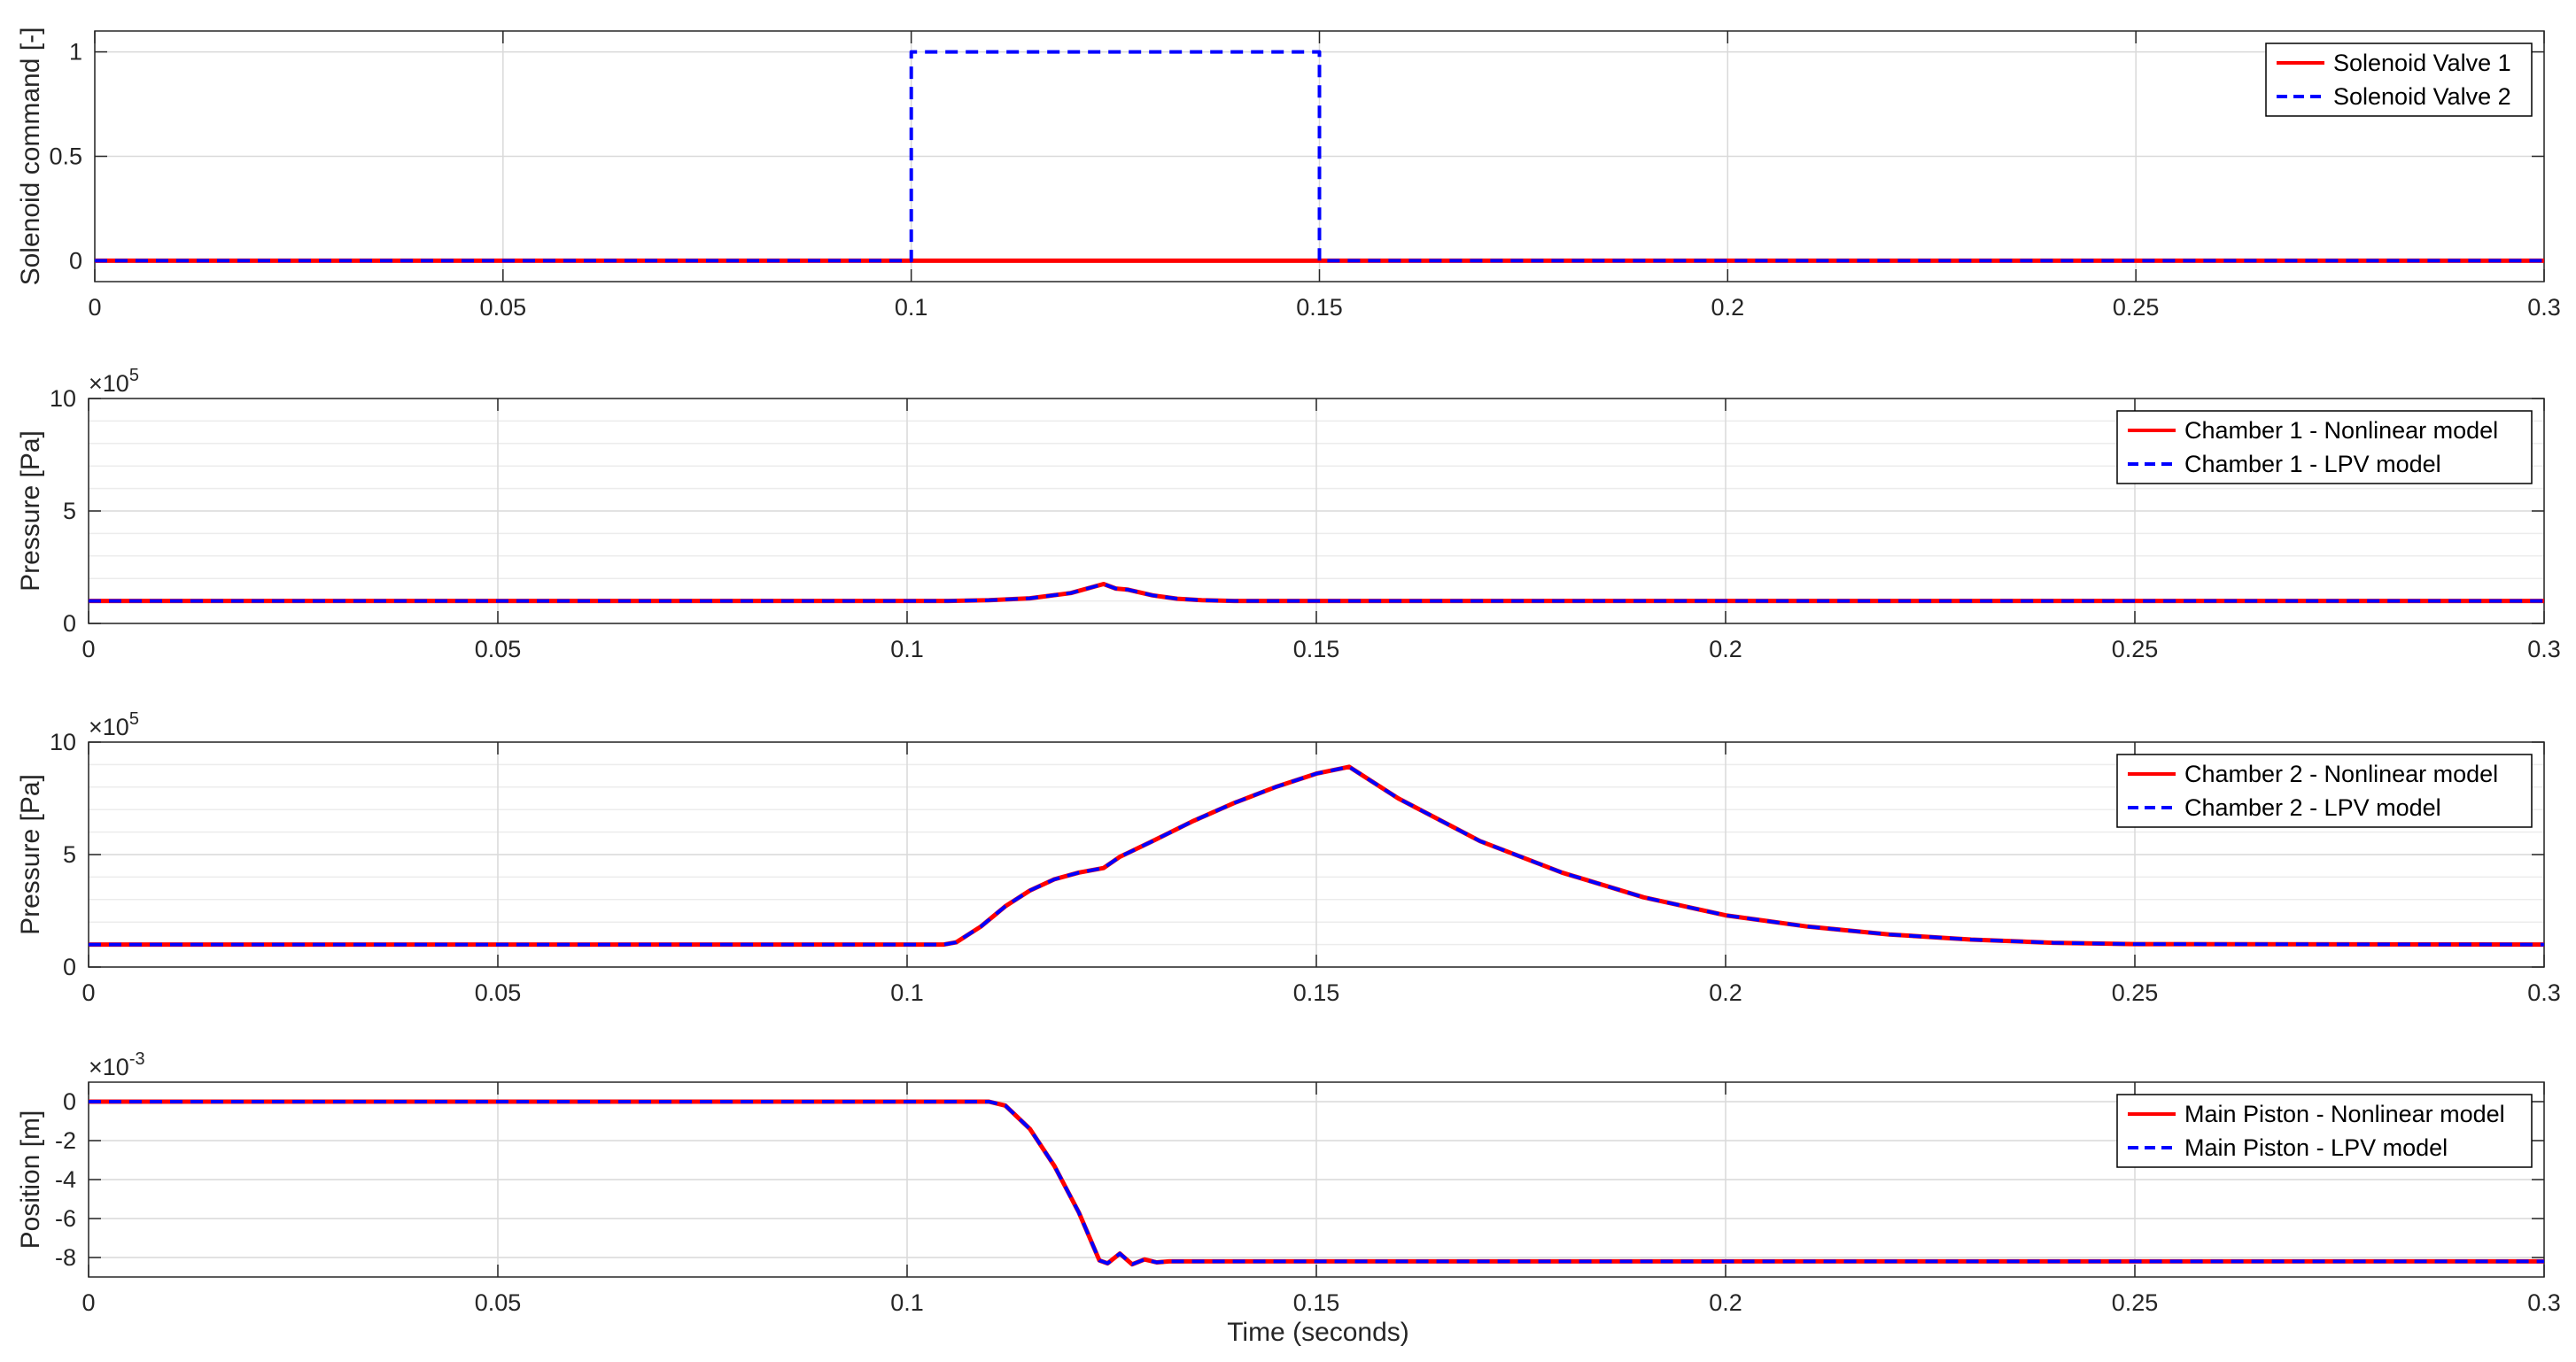 The width and height of the screenshot is (2576, 1362). What do you see at coordinates (65, 1179) in the screenshot?
I see `y-tick-label: -4` at bounding box center [65, 1179].